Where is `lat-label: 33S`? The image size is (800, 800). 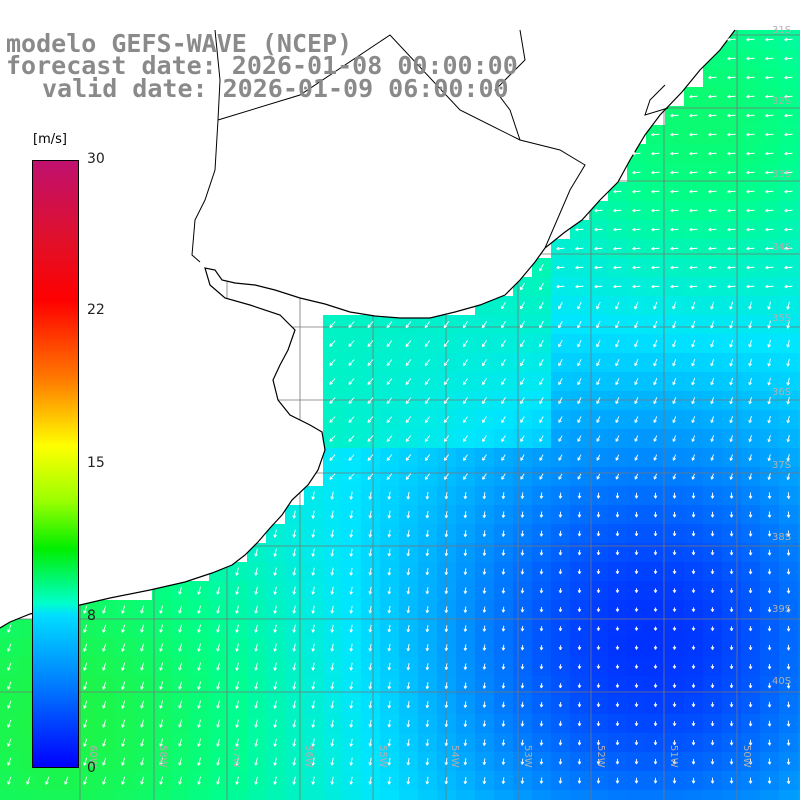
lat-label: 33S is located at coordinates (781, 174).